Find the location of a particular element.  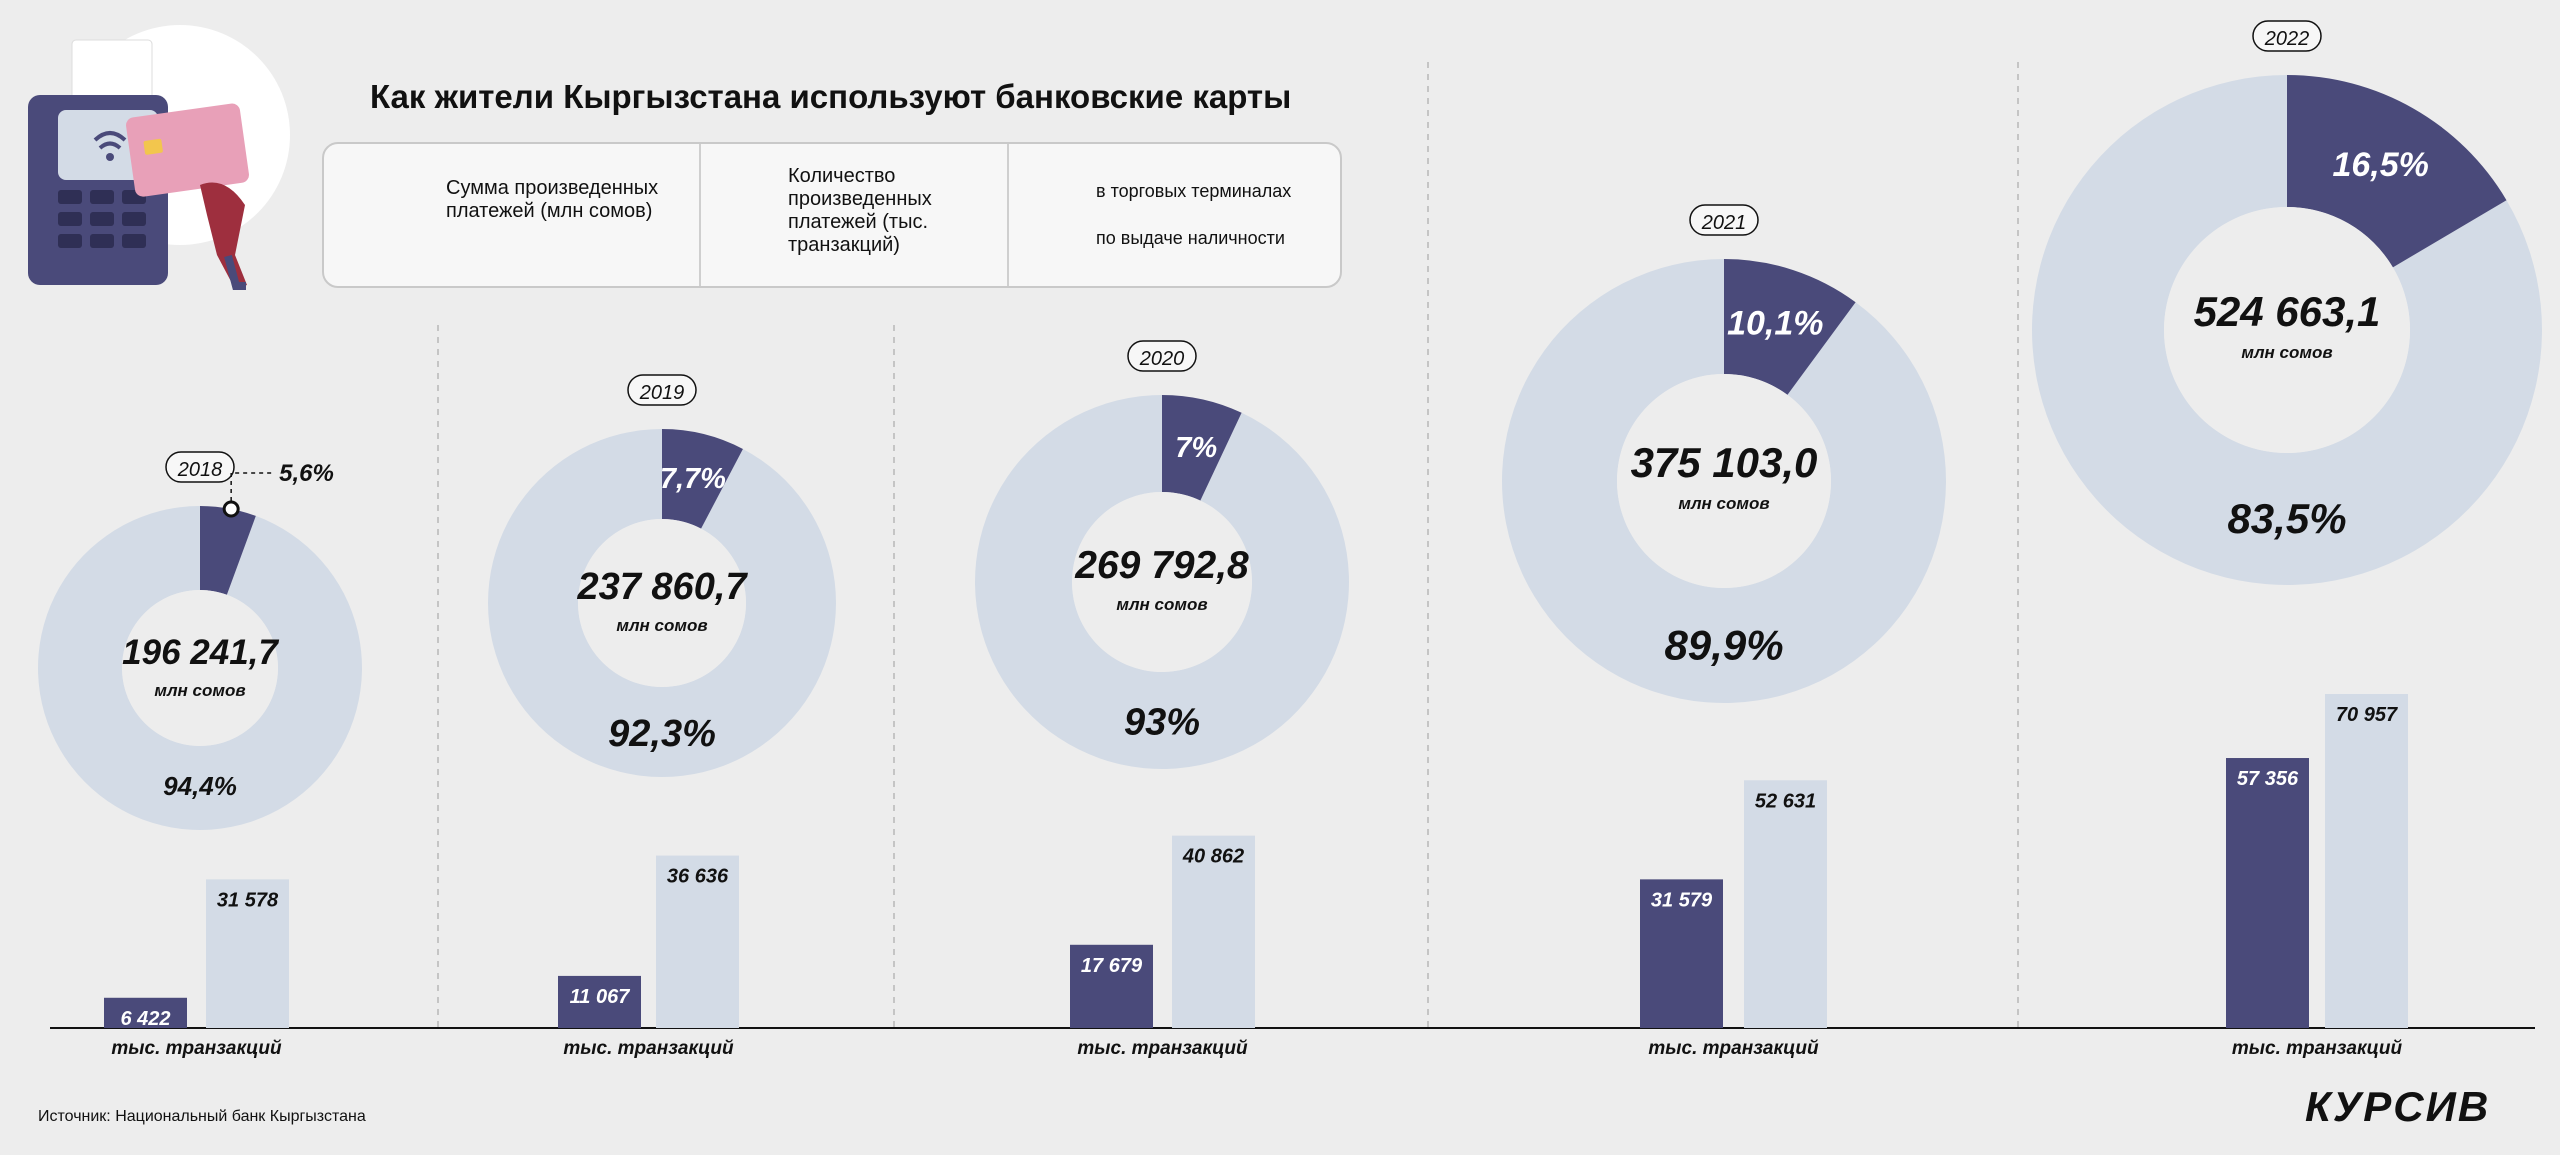

legend is located at coordinates (832, 215).